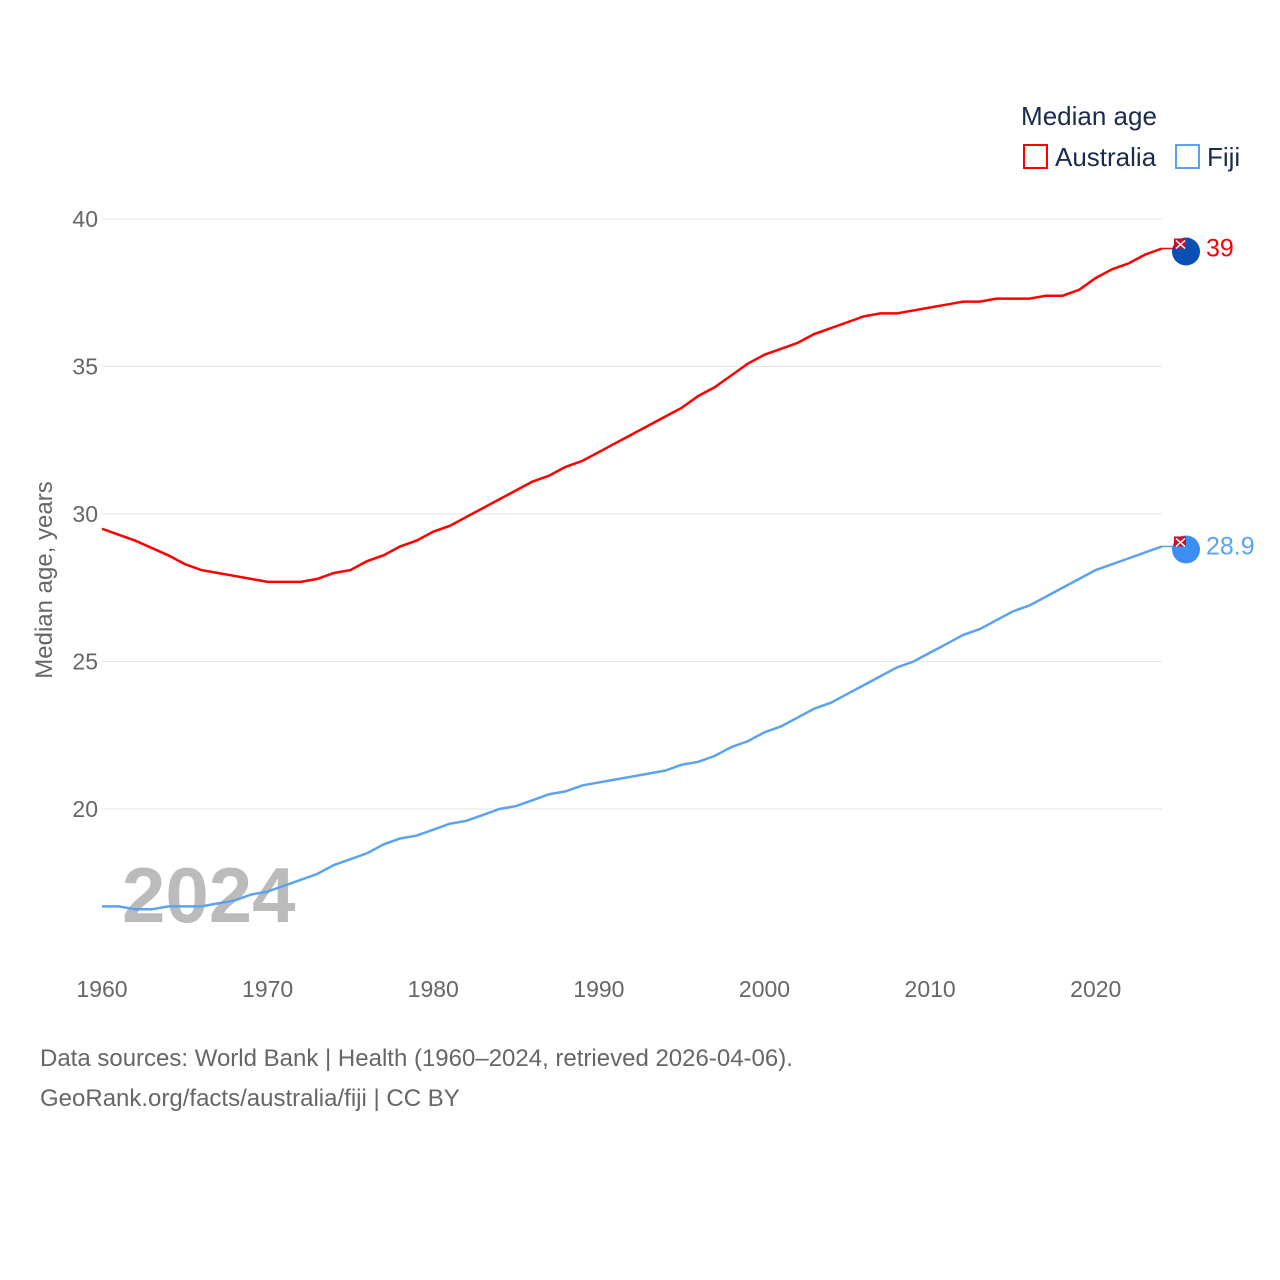 This screenshot has height=1280, width=1280. What do you see at coordinates (267, 989) in the screenshot?
I see `x-tick-label: 1970` at bounding box center [267, 989].